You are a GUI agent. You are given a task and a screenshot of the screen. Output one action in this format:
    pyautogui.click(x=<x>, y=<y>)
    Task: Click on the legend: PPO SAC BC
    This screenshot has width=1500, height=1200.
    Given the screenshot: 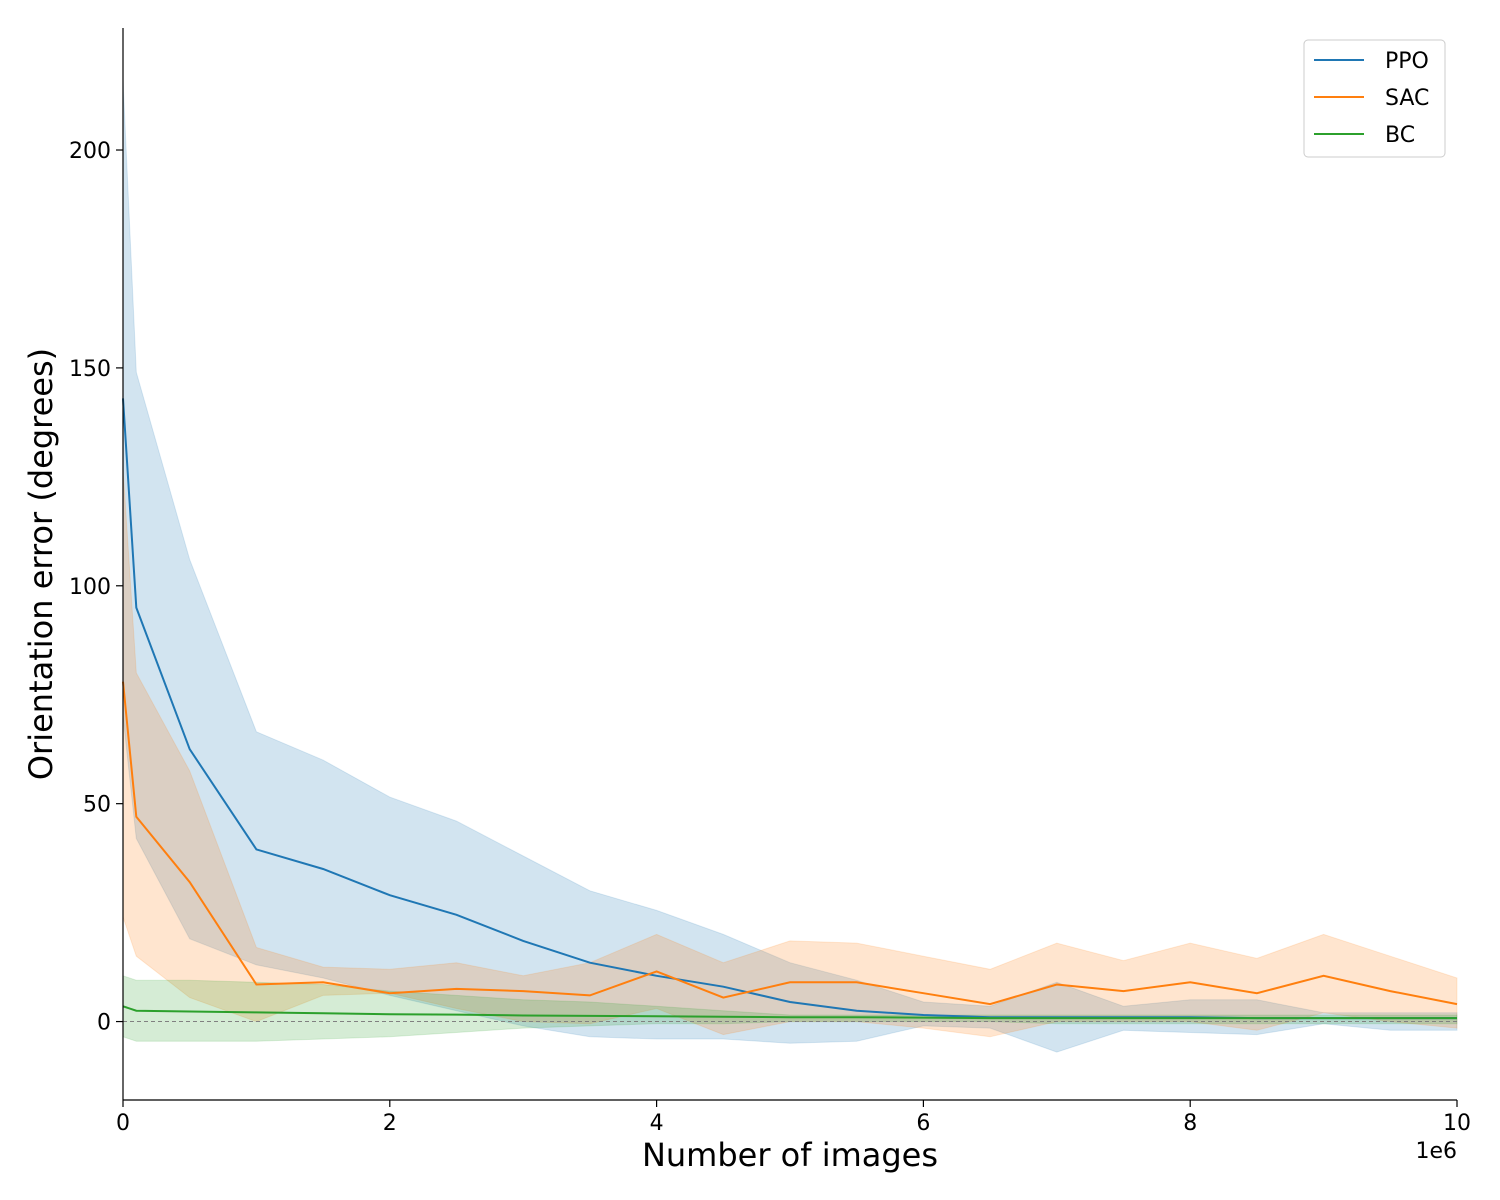 What is the action you would take?
    pyautogui.click(x=1374, y=98)
    